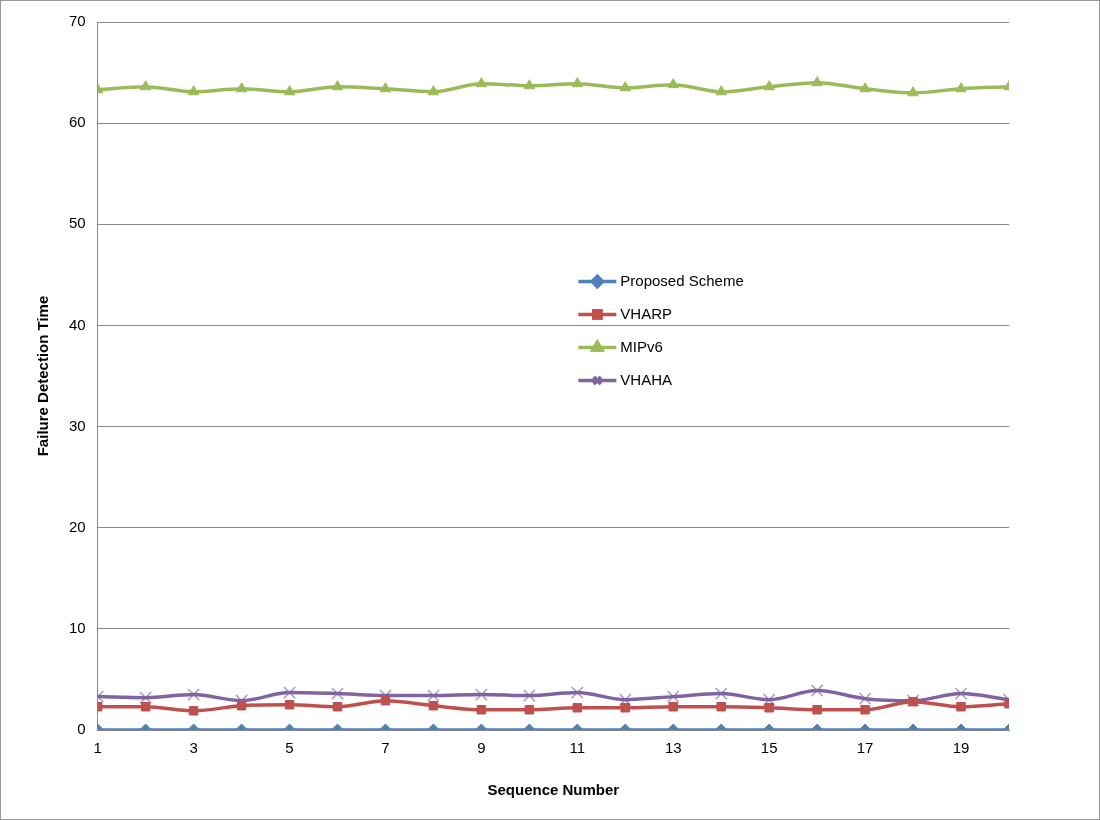  I want to click on x-tick-label: 3, so click(193, 748).